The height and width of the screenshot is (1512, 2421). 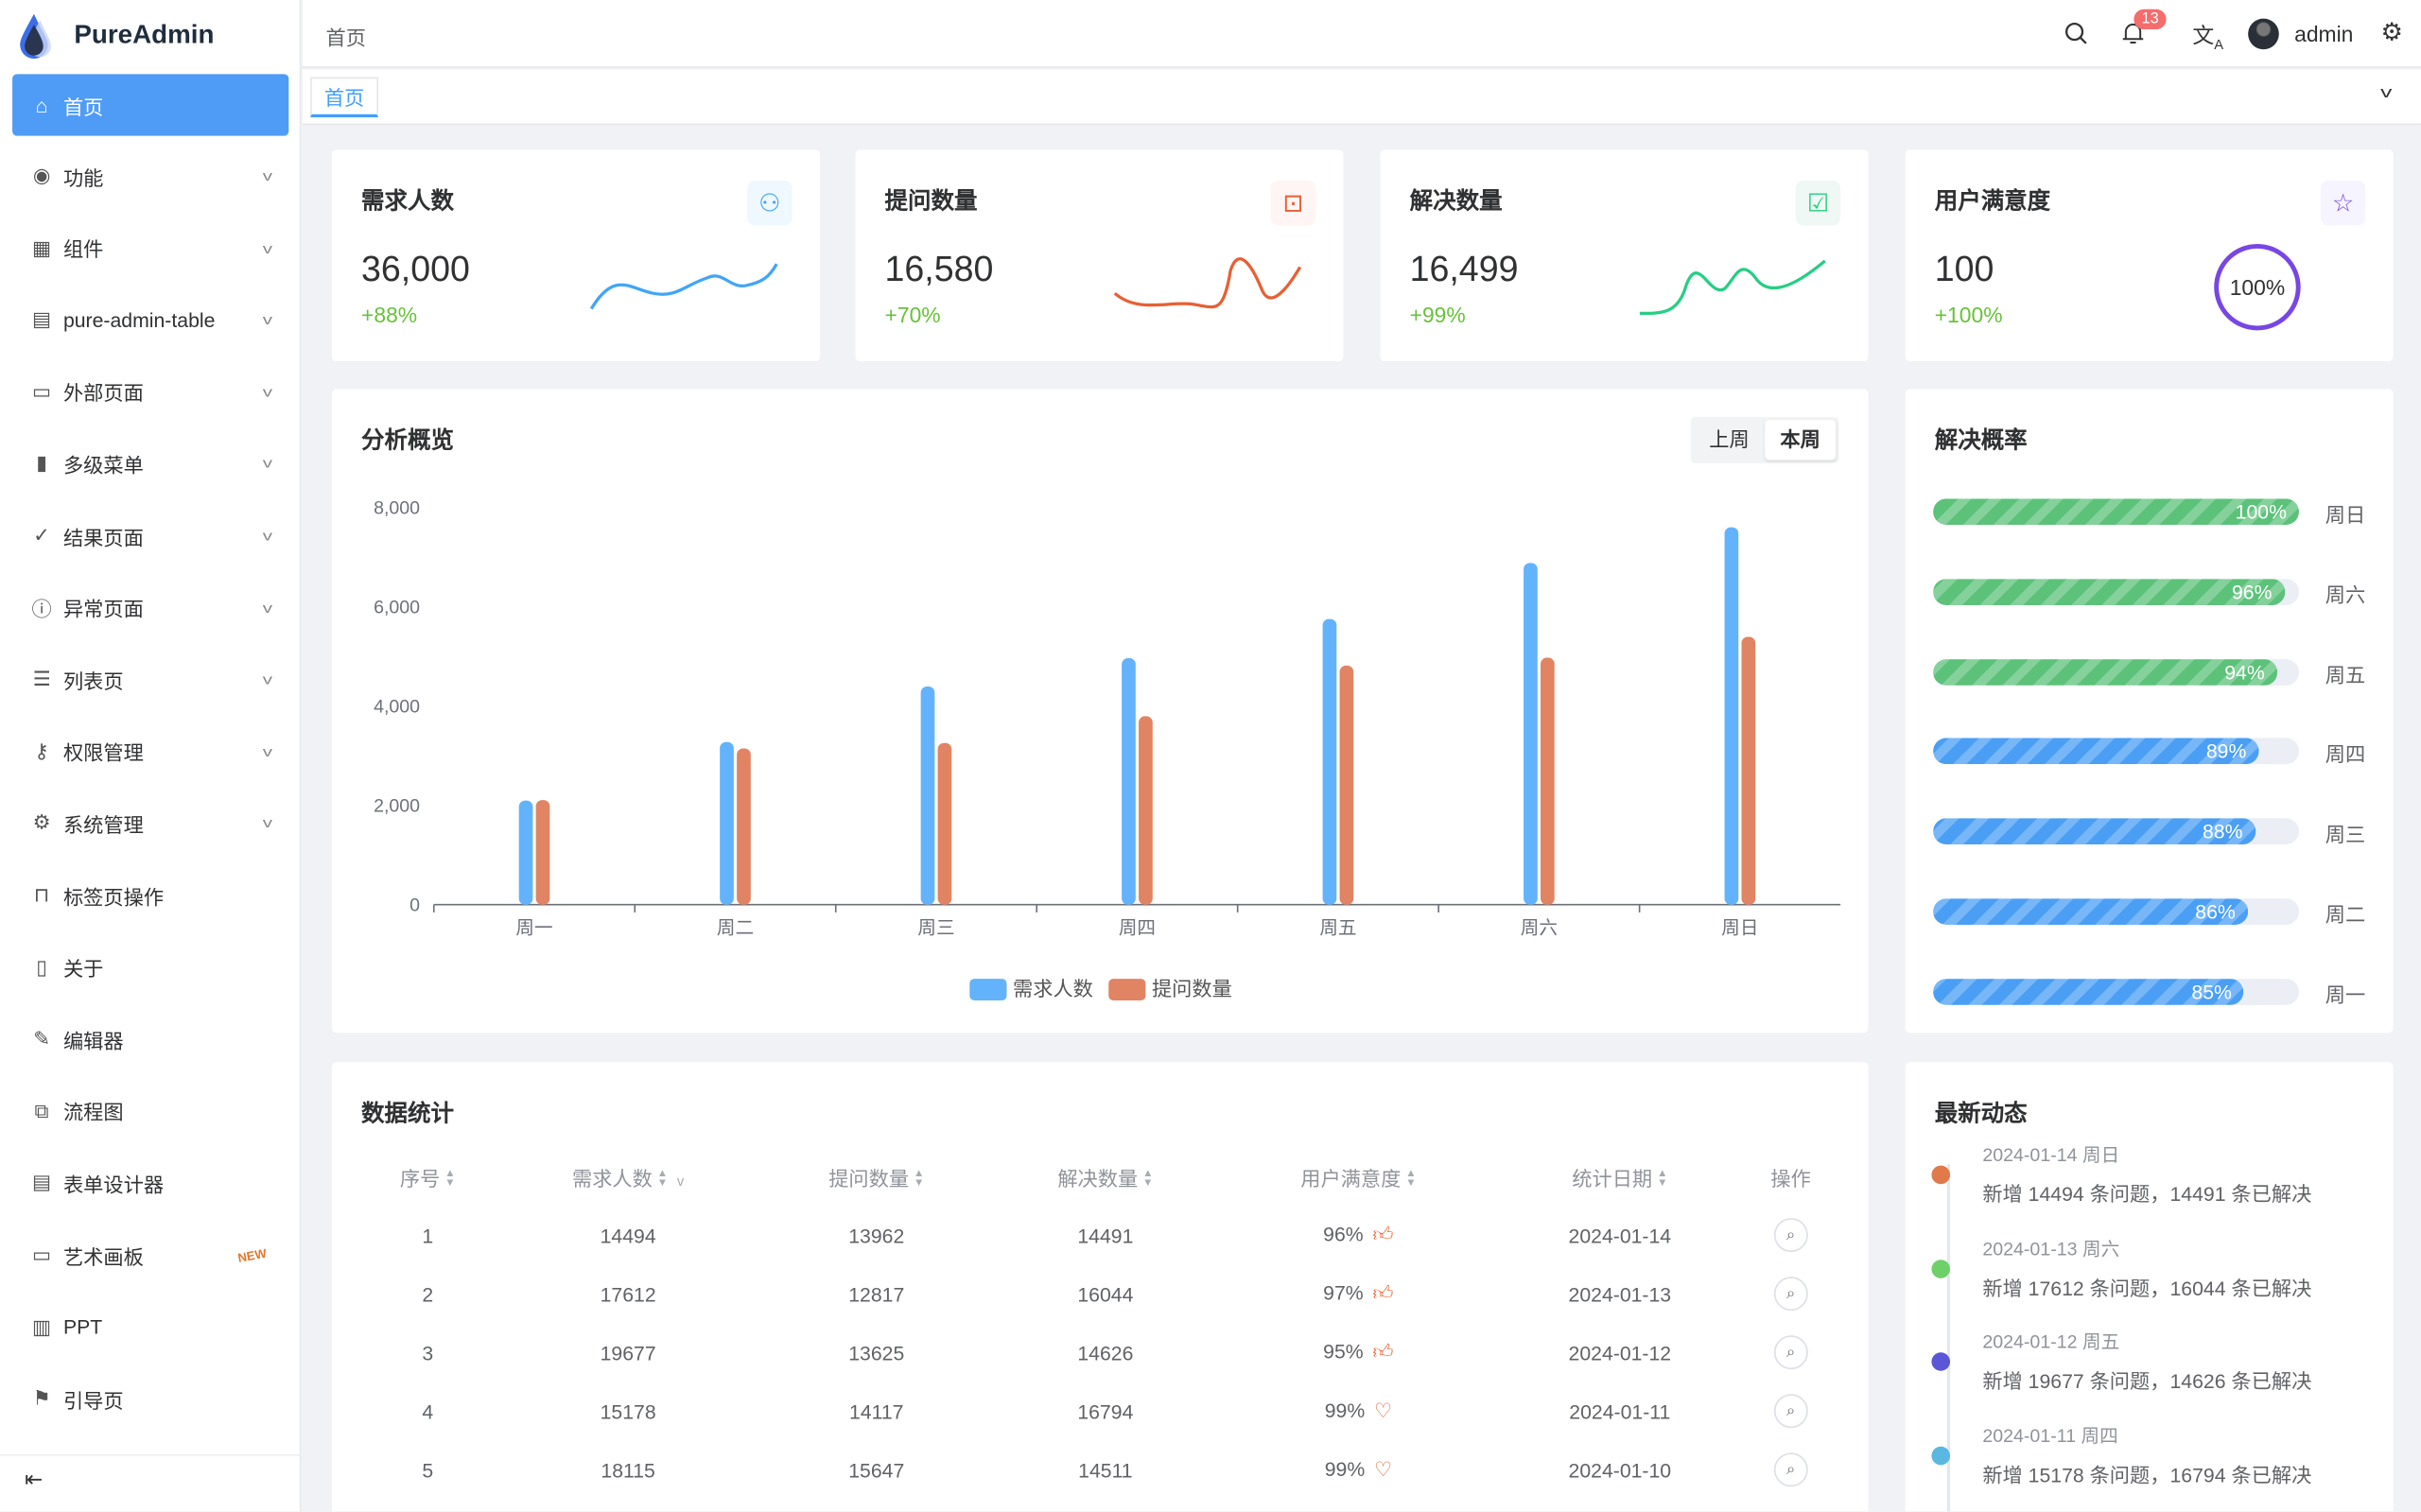 What do you see at coordinates (150, 680) in the screenshot?
I see `sidebar-item-8: ☰ 列表页 v` at bounding box center [150, 680].